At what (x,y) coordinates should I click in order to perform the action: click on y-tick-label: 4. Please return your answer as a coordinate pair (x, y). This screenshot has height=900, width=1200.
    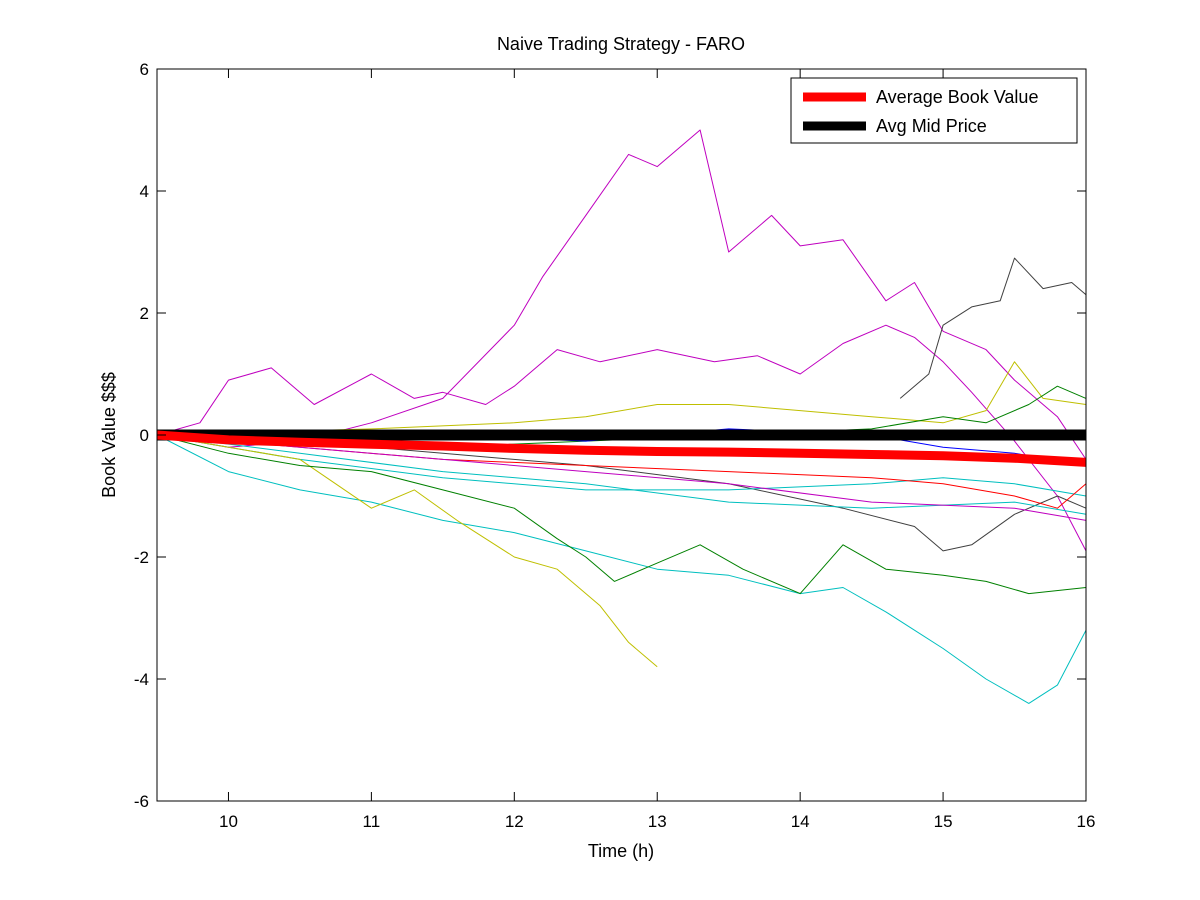
    Looking at the image, I should click on (144, 191).